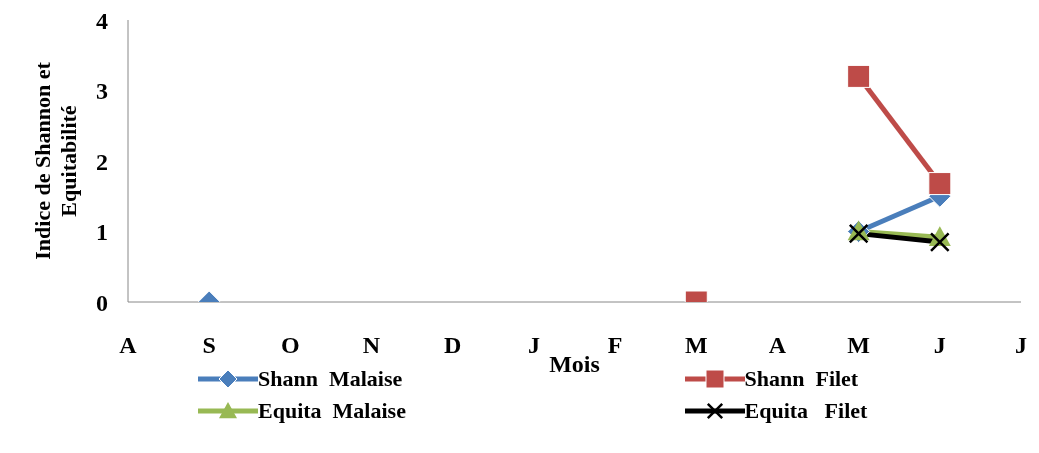  I want to click on y-tick-label: 0, so click(102, 302).